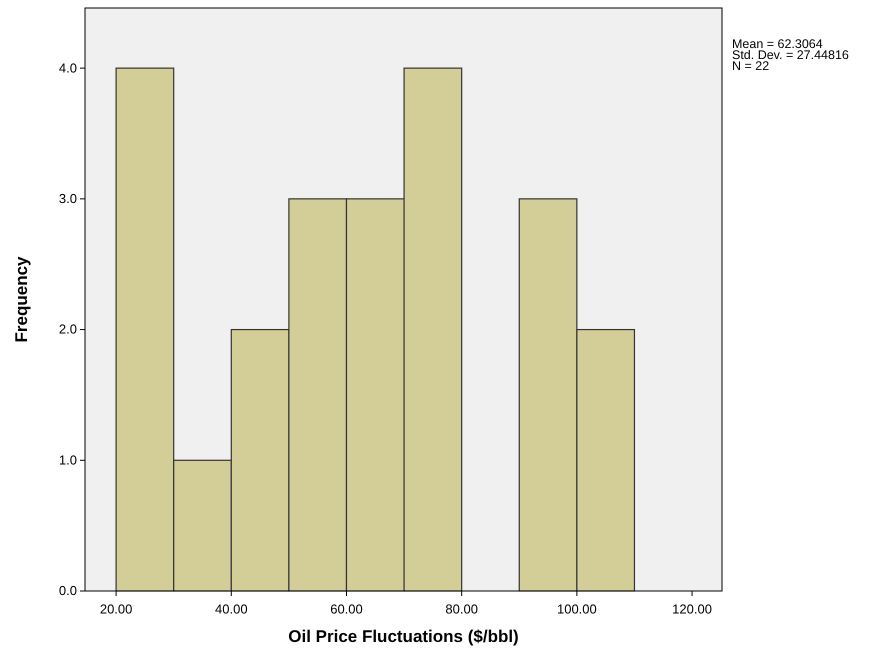 The image size is (893, 652). Describe the element at coordinates (346, 608) in the screenshot. I see `x-tick-label: 60.00` at that location.